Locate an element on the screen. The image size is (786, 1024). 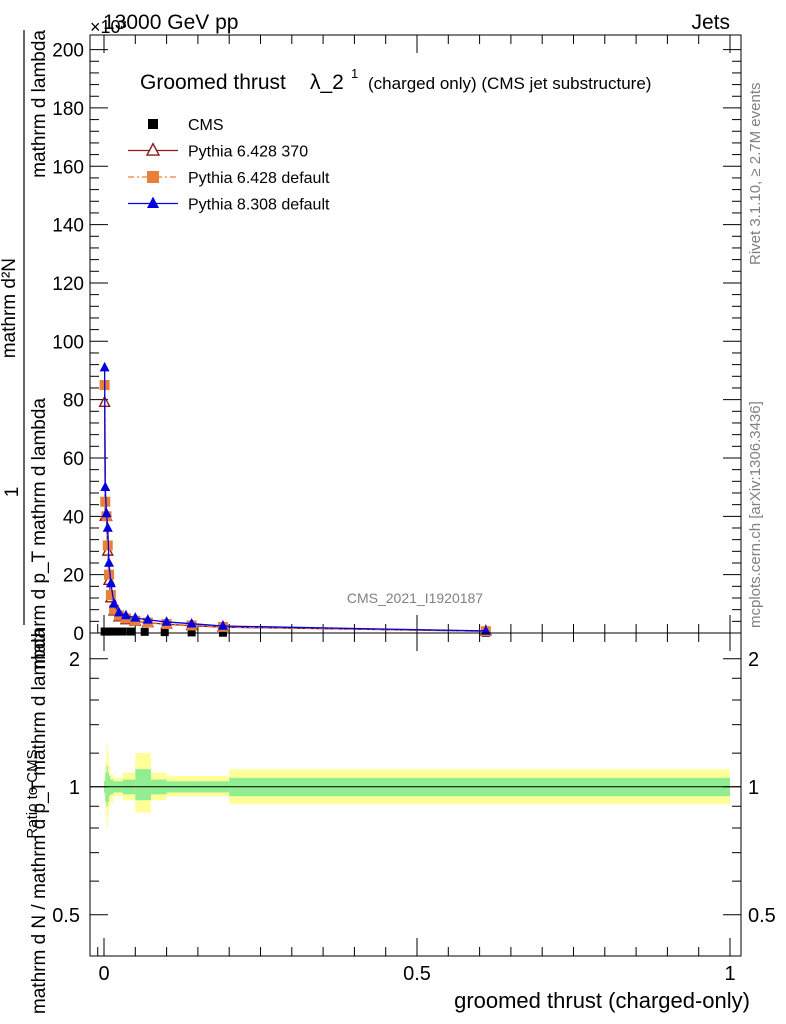
x-tick-label: 0.5 is located at coordinates (417, 974).